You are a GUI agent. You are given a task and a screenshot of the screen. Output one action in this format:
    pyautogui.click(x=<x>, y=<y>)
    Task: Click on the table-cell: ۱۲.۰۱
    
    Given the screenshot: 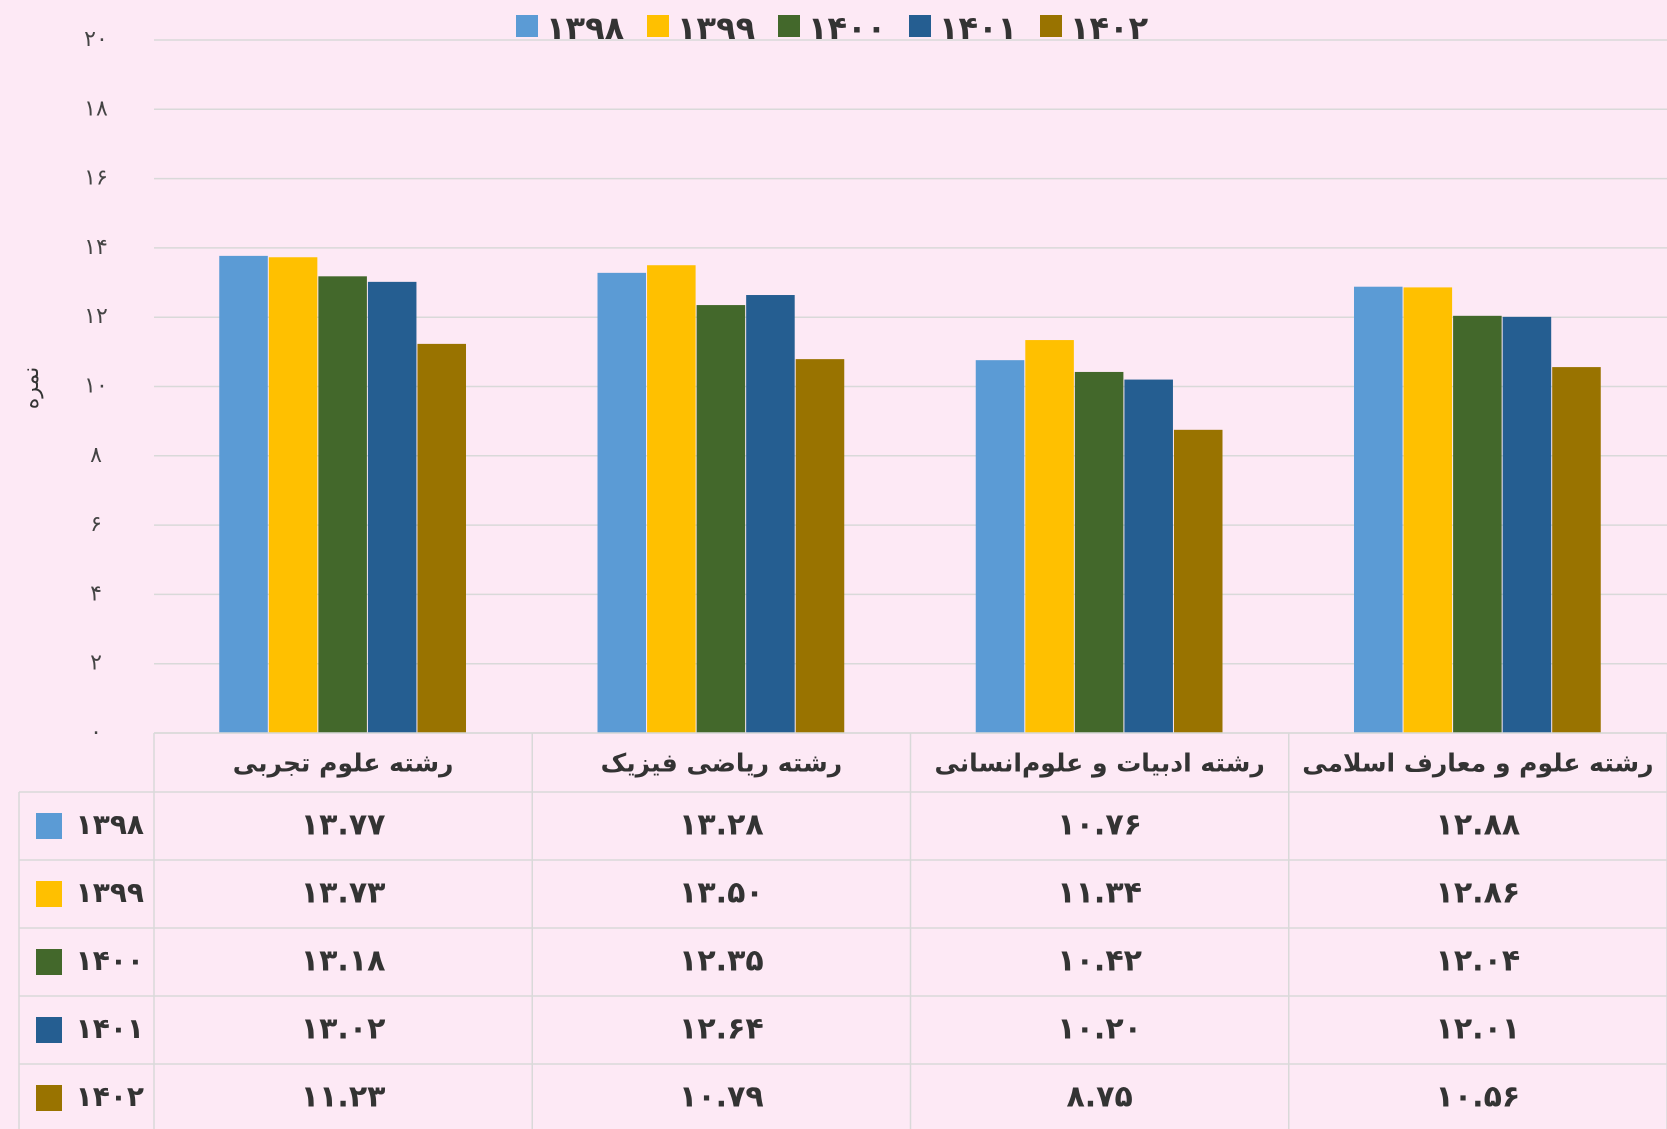 What is the action you would take?
    pyautogui.click(x=1478, y=1029)
    